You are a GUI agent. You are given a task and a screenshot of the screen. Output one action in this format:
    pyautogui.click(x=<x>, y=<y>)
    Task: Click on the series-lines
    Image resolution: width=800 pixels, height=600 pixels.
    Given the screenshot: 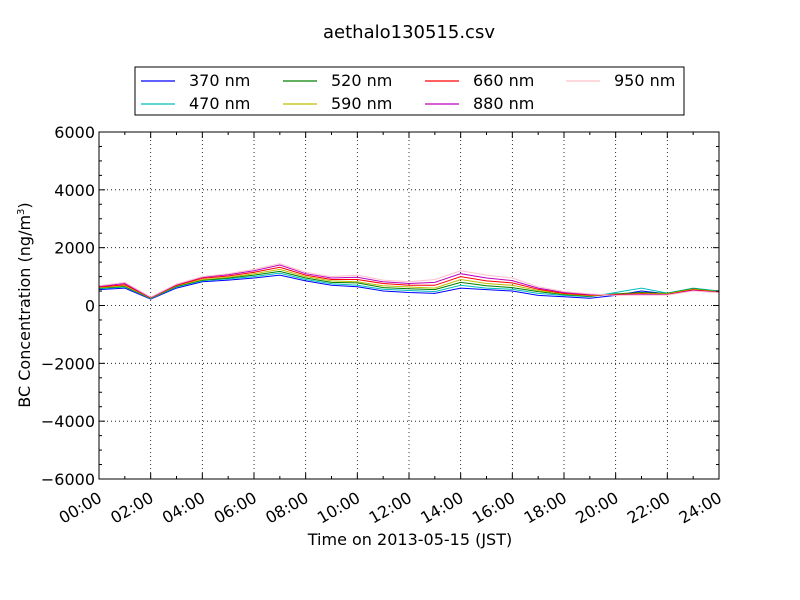 What is the action you would take?
    pyautogui.click(x=409, y=281)
    